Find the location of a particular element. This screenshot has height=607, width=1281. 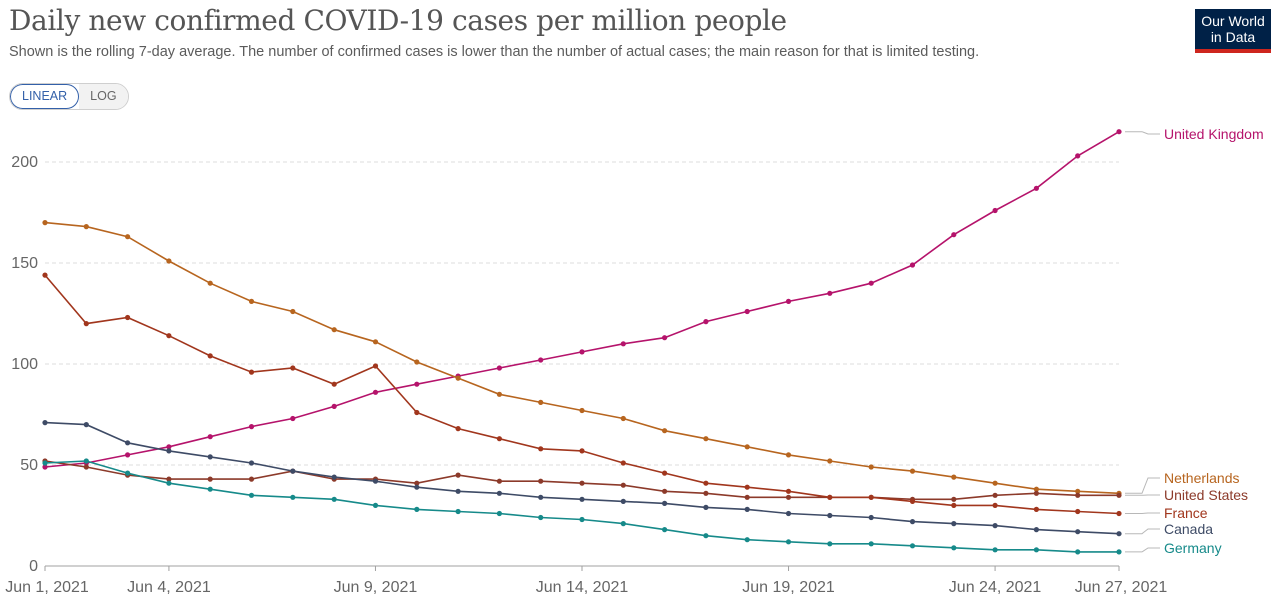

series-label: United Kingdom is located at coordinates (1214, 134).